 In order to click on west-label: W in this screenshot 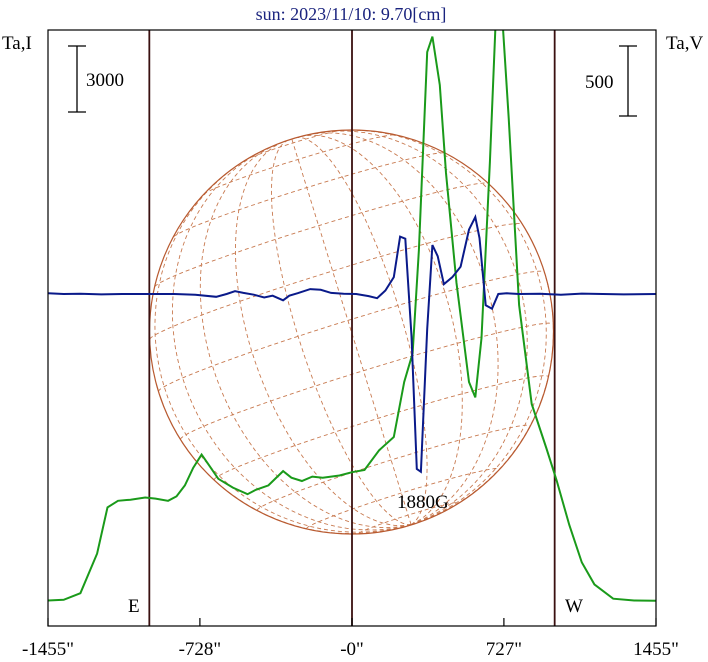, I will do `click(574, 606)`.